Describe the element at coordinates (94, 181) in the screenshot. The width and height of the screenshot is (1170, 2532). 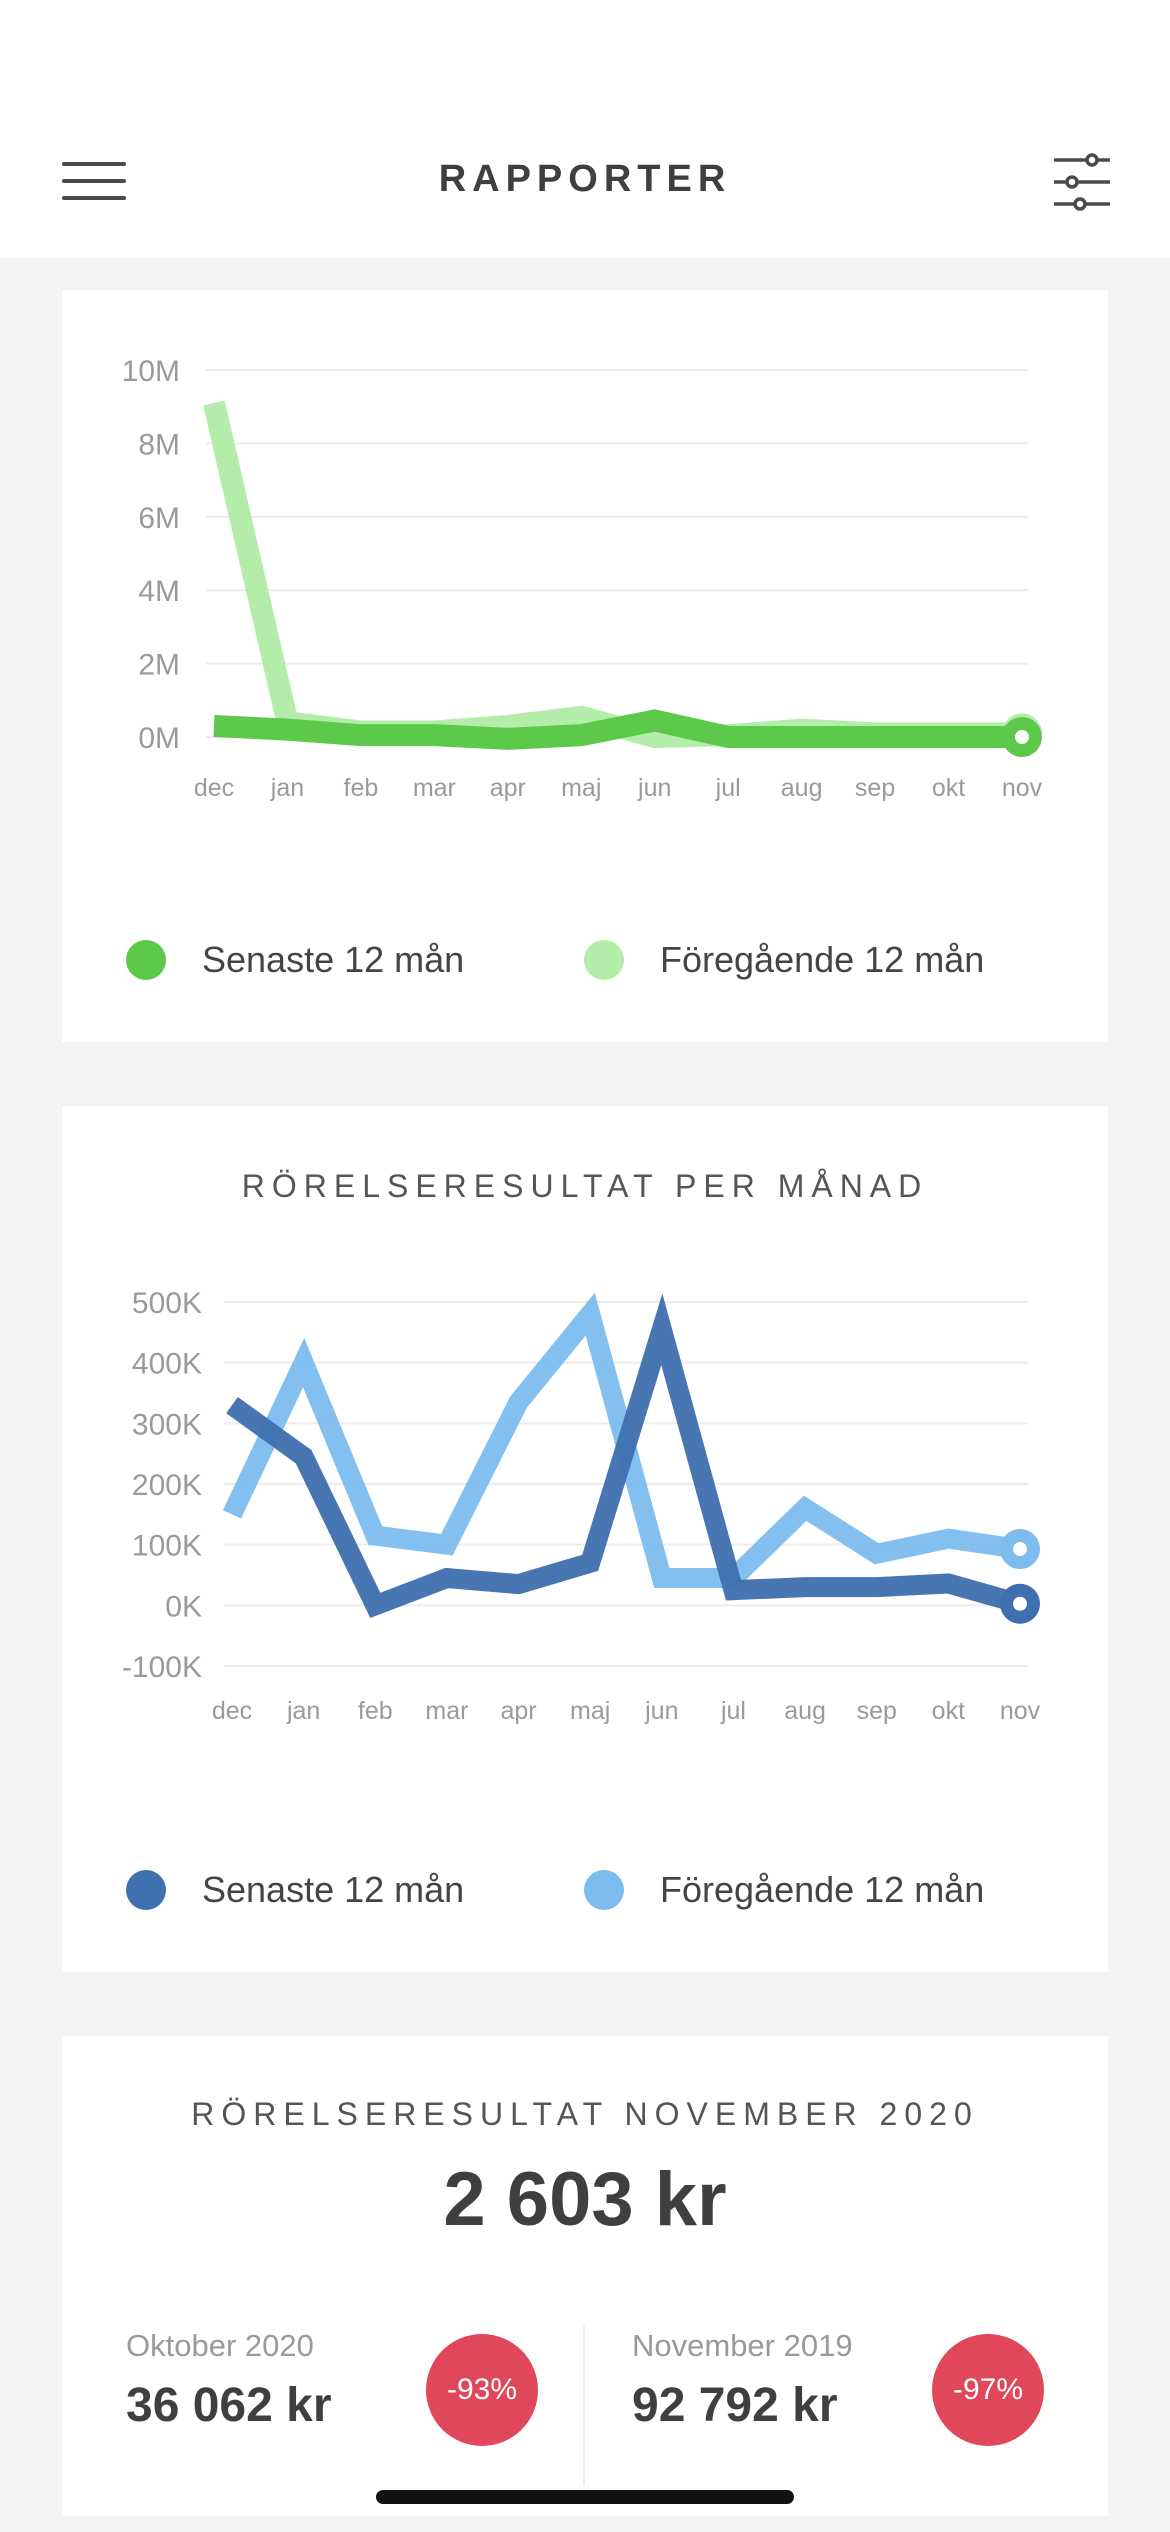
I see `hamburger-menu-icon` at that location.